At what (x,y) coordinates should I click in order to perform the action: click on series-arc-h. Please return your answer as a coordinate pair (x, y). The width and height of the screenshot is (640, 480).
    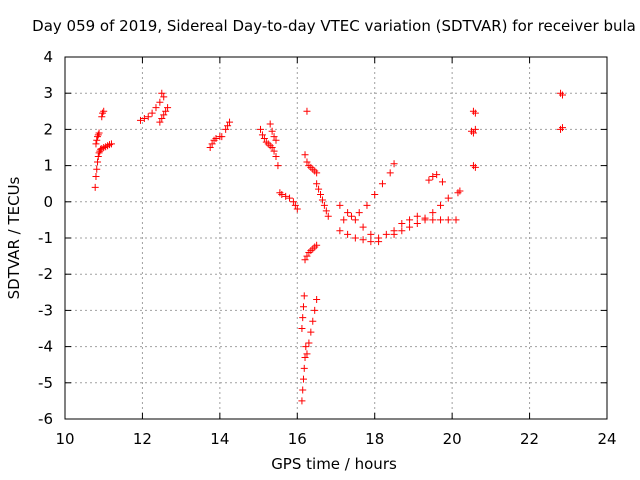
    Looking at the image, I should click on (228, 125).